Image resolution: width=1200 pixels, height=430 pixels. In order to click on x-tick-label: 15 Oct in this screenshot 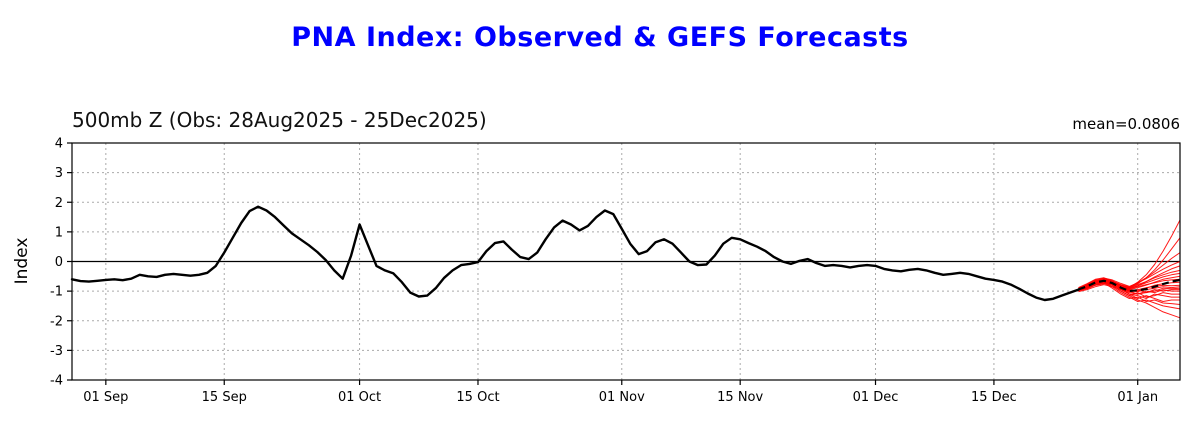, I will do `click(477, 397)`.